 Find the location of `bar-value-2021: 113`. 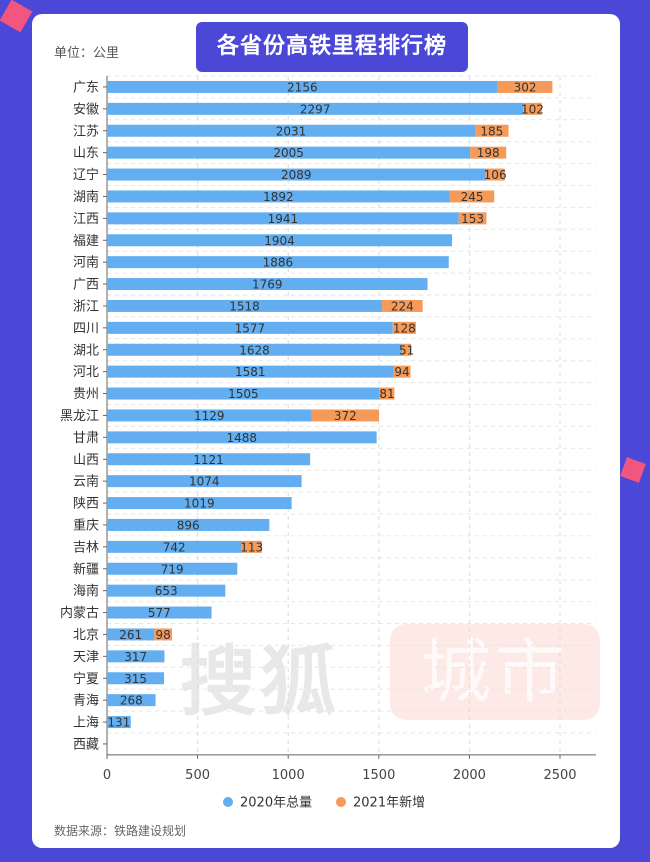

bar-value-2021: 113 is located at coordinates (251, 547).